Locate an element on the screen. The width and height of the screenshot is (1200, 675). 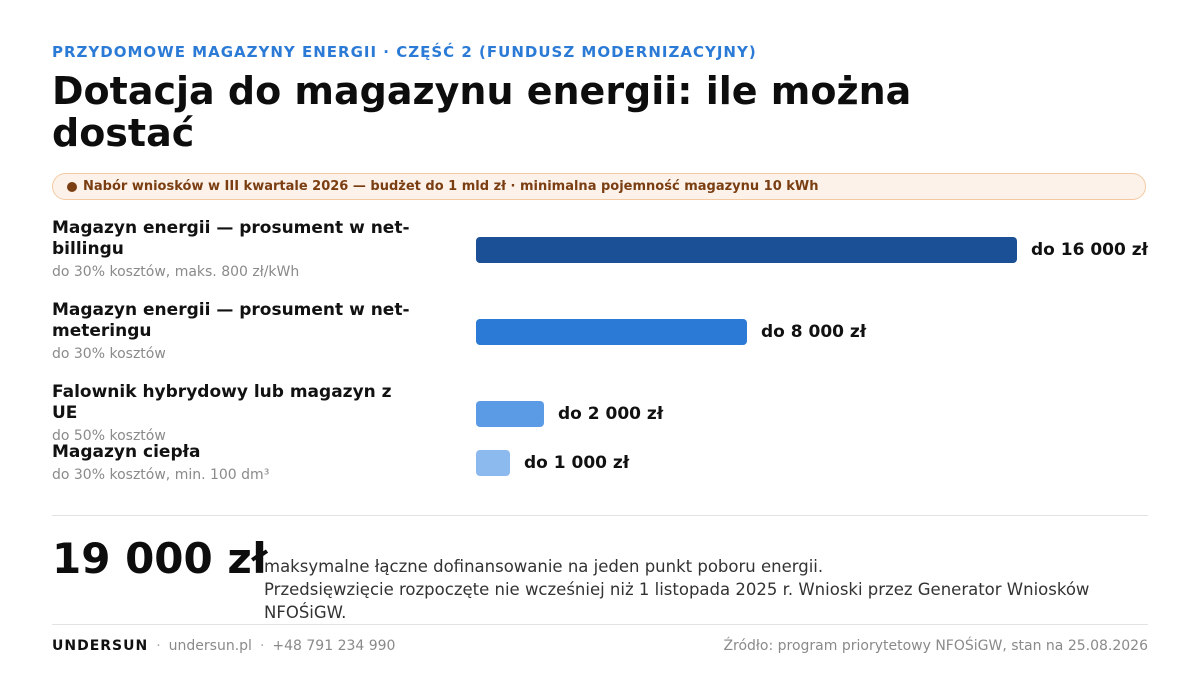
category-subtitle: do 30% kosztów, maks. 800 zł/kWh is located at coordinates (176, 272).